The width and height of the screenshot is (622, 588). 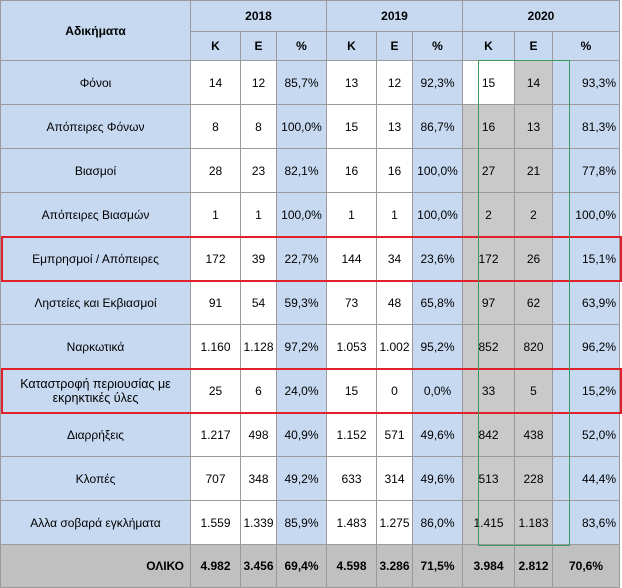 What do you see at coordinates (533, 126) in the screenshot?
I see `e-2020-cell: 13` at bounding box center [533, 126].